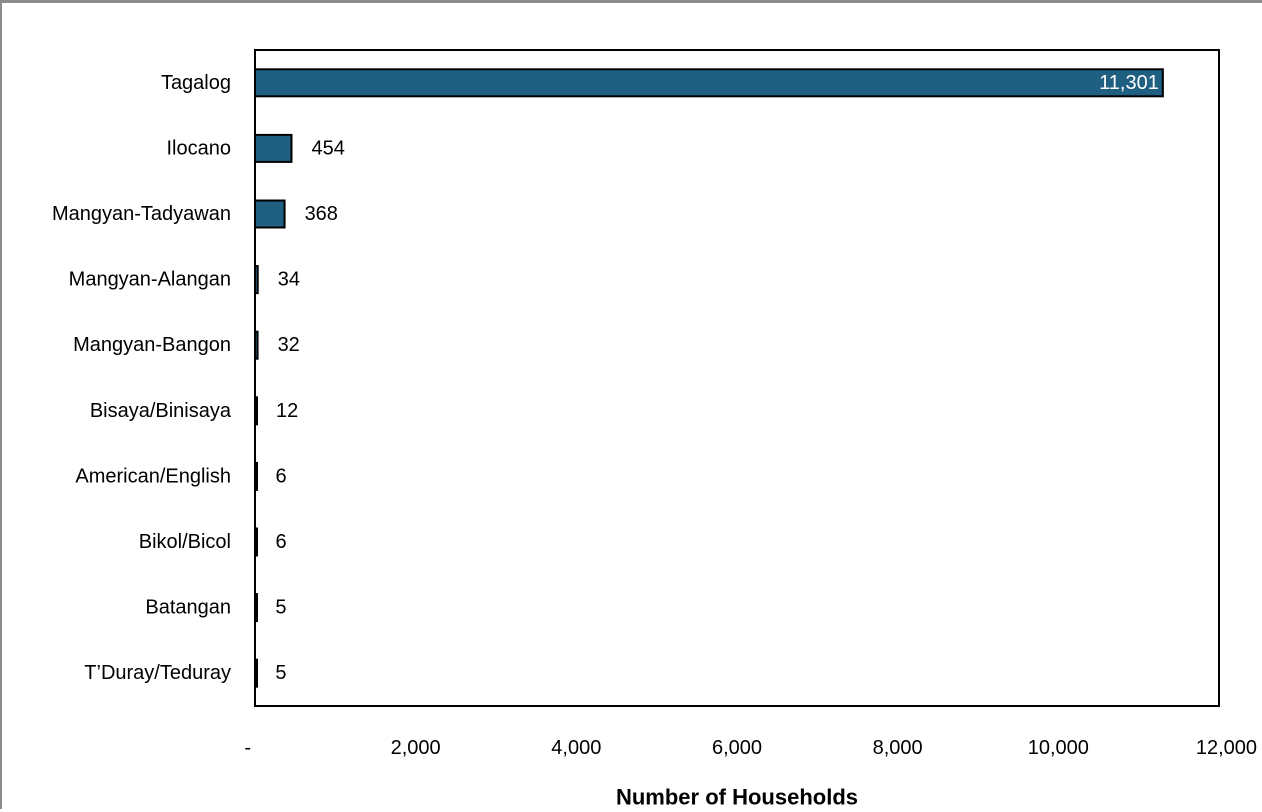 The image size is (1262, 812). What do you see at coordinates (289, 345) in the screenshot?
I see `data-label: 32` at bounding box center [289, 345].